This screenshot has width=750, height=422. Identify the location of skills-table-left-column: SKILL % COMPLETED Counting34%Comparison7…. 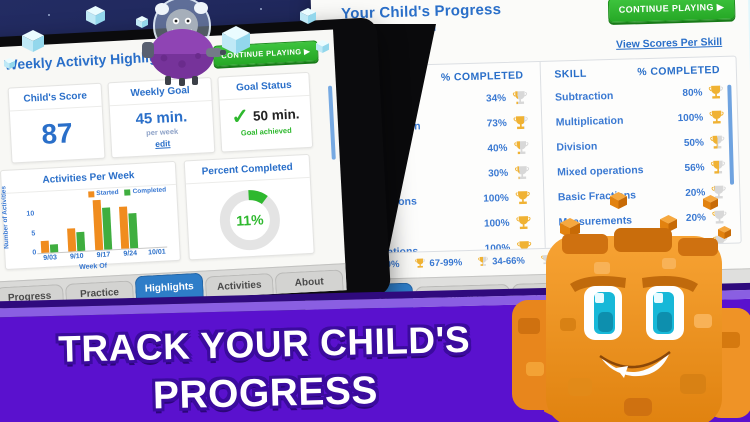
(444, 158).